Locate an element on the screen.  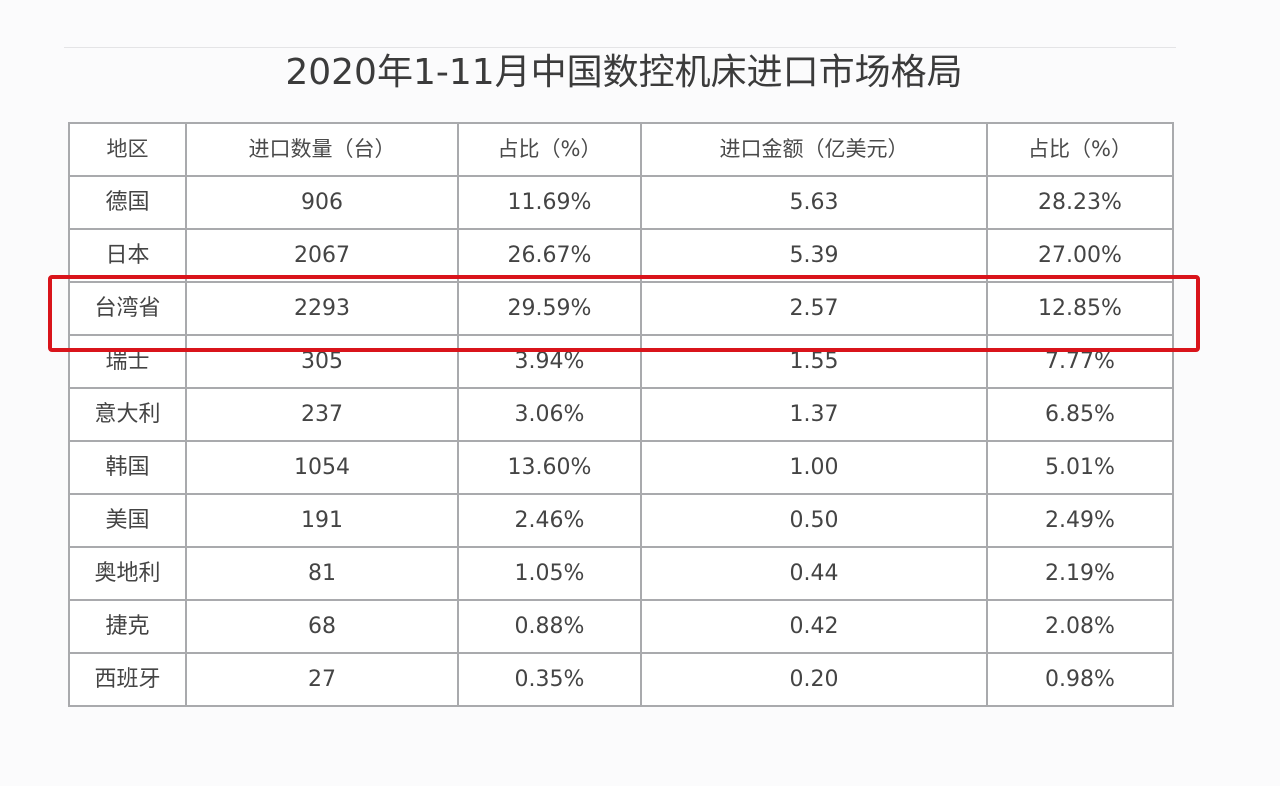
cell-amount-share: 5.01% is located at coordinates (1080, 467).